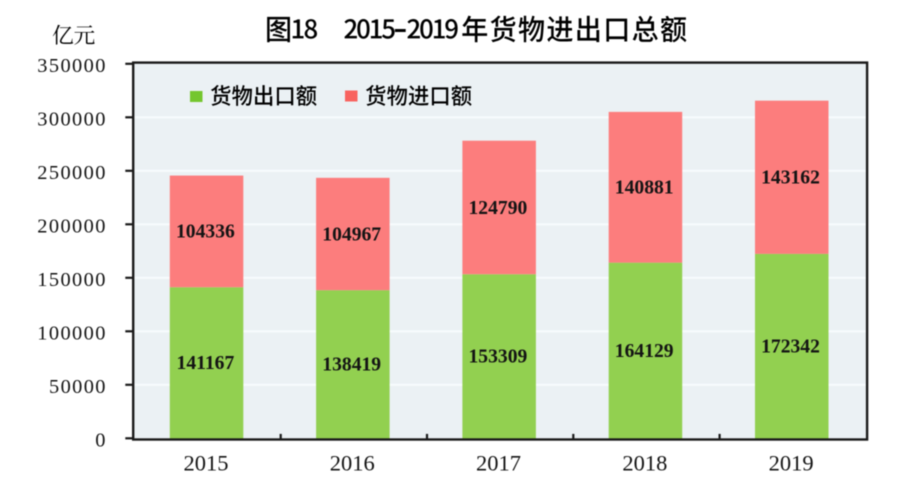 Image resolution: width=900 pixels, height=499 pixels. I want to click on svg-text: 2019, so click(791, 462).